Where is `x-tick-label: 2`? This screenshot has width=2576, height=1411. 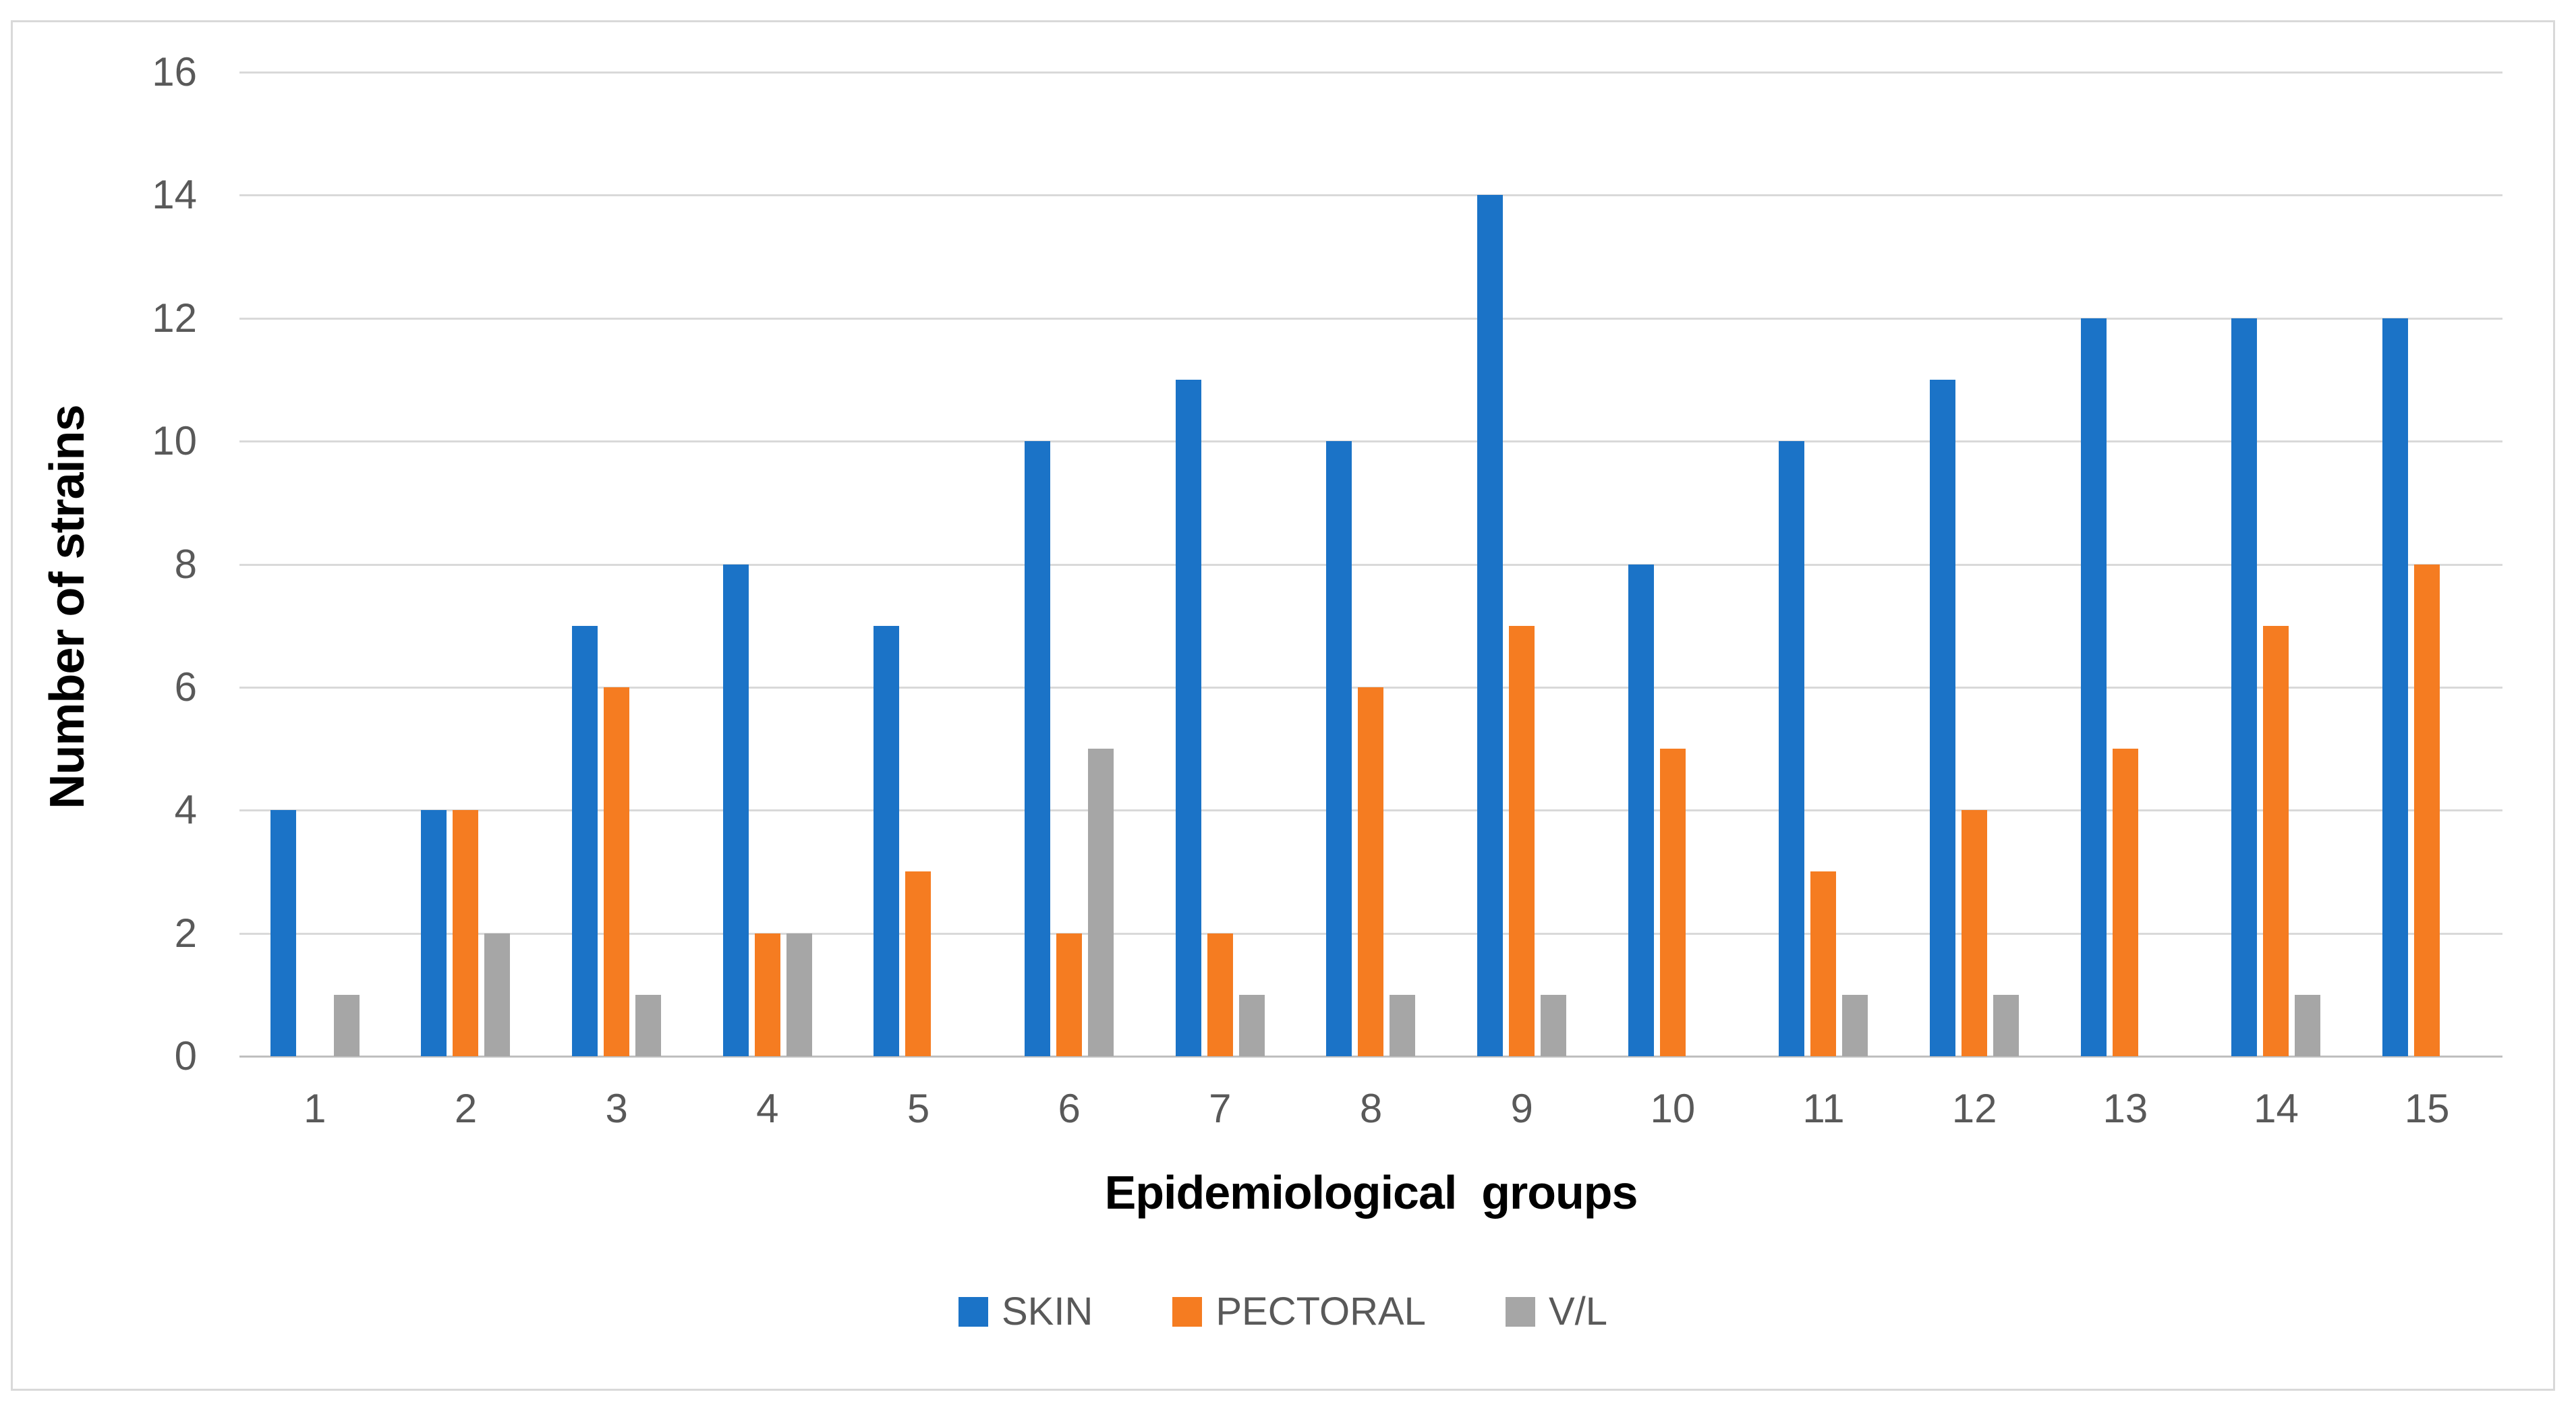 x-tick-label: 2 is located at coordinates (466, 1108).